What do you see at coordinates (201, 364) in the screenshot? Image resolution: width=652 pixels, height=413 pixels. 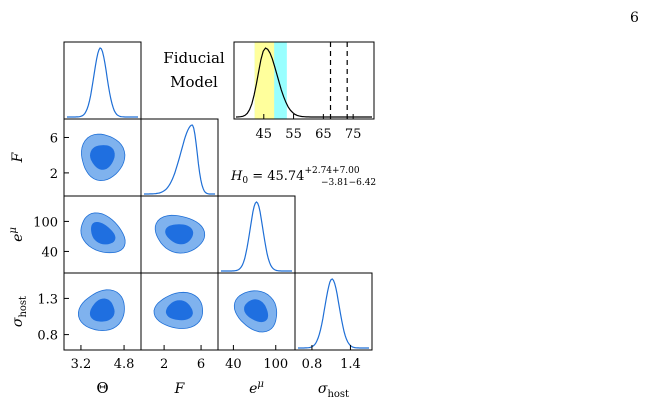 I see `x-tick-label-F-1: 6` at bounding box center [201, 364].